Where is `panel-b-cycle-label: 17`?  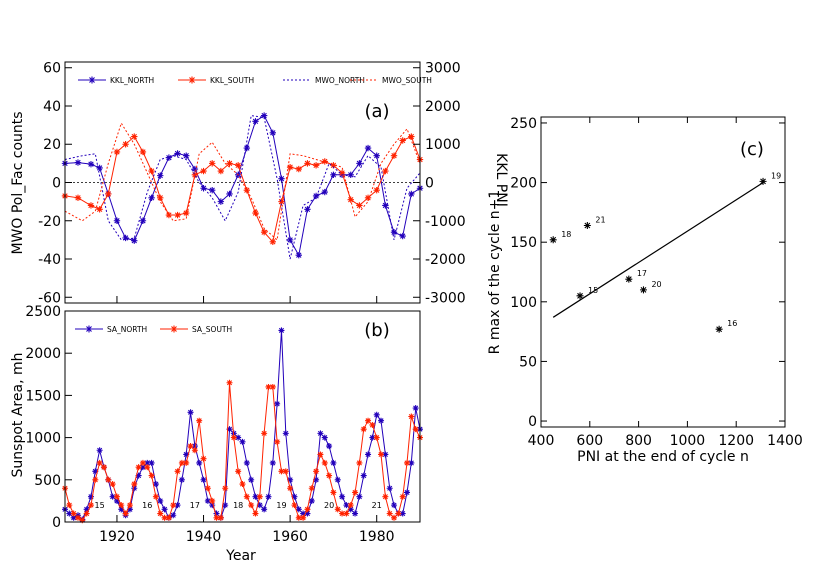
panel-b-cycle-label: 17 is located at coordinates (195, 505).